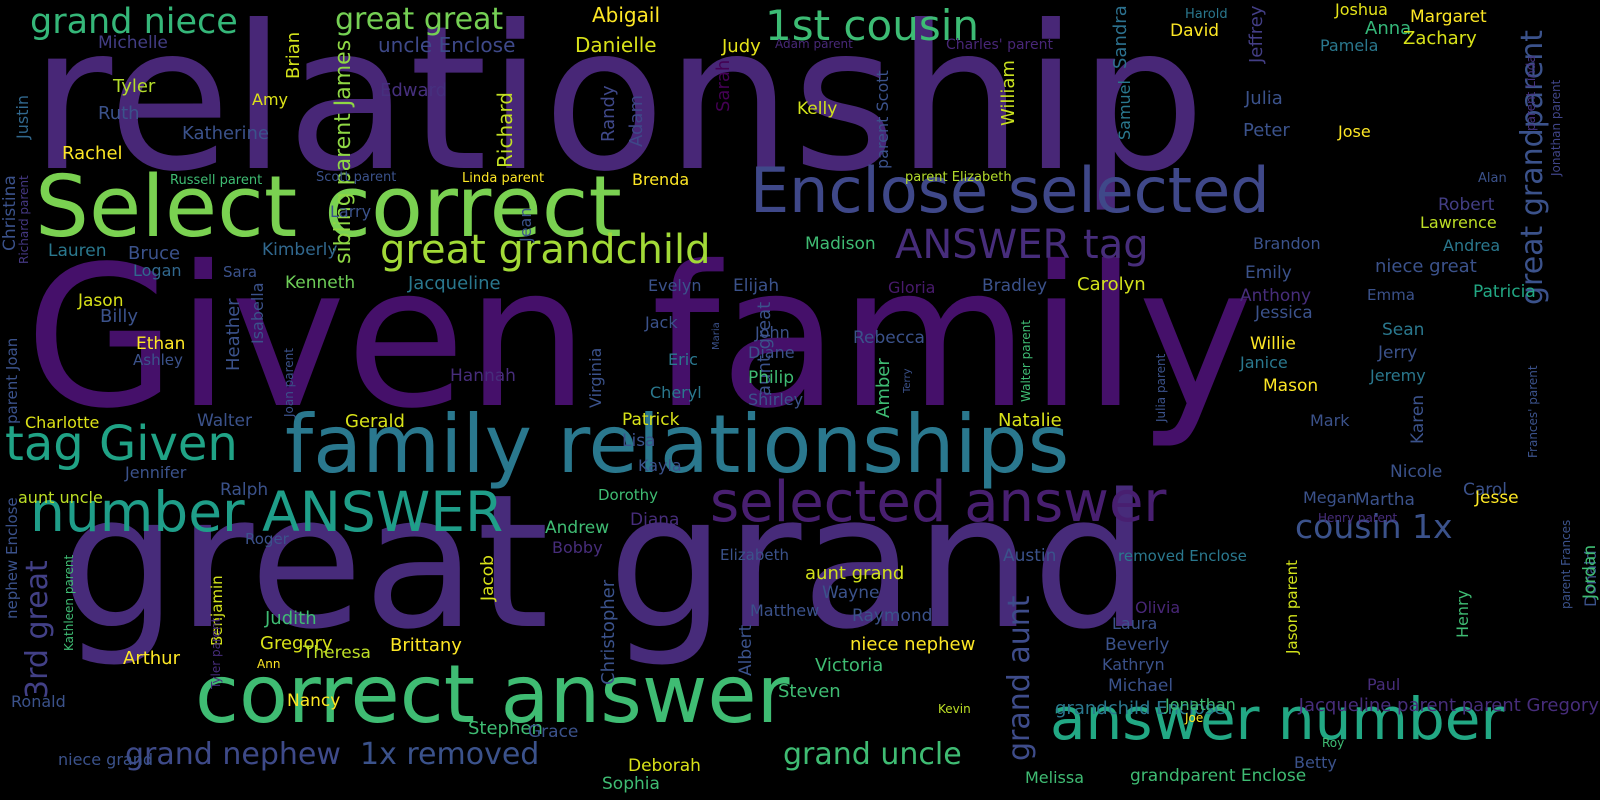 Image resolution: width=1600 pixels, height=800 pixels. What do you see at coordinates (1218, 776) in the screenshot?
I see `cloud-word: grandparent Enclose` at bounding box center [1218, 776].